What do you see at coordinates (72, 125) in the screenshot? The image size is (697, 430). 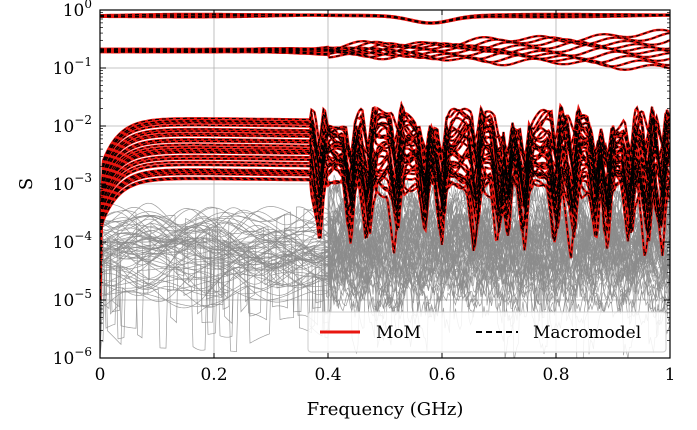 I see `y-tick-label: 10⁻²` at bounding box center [72, 125].